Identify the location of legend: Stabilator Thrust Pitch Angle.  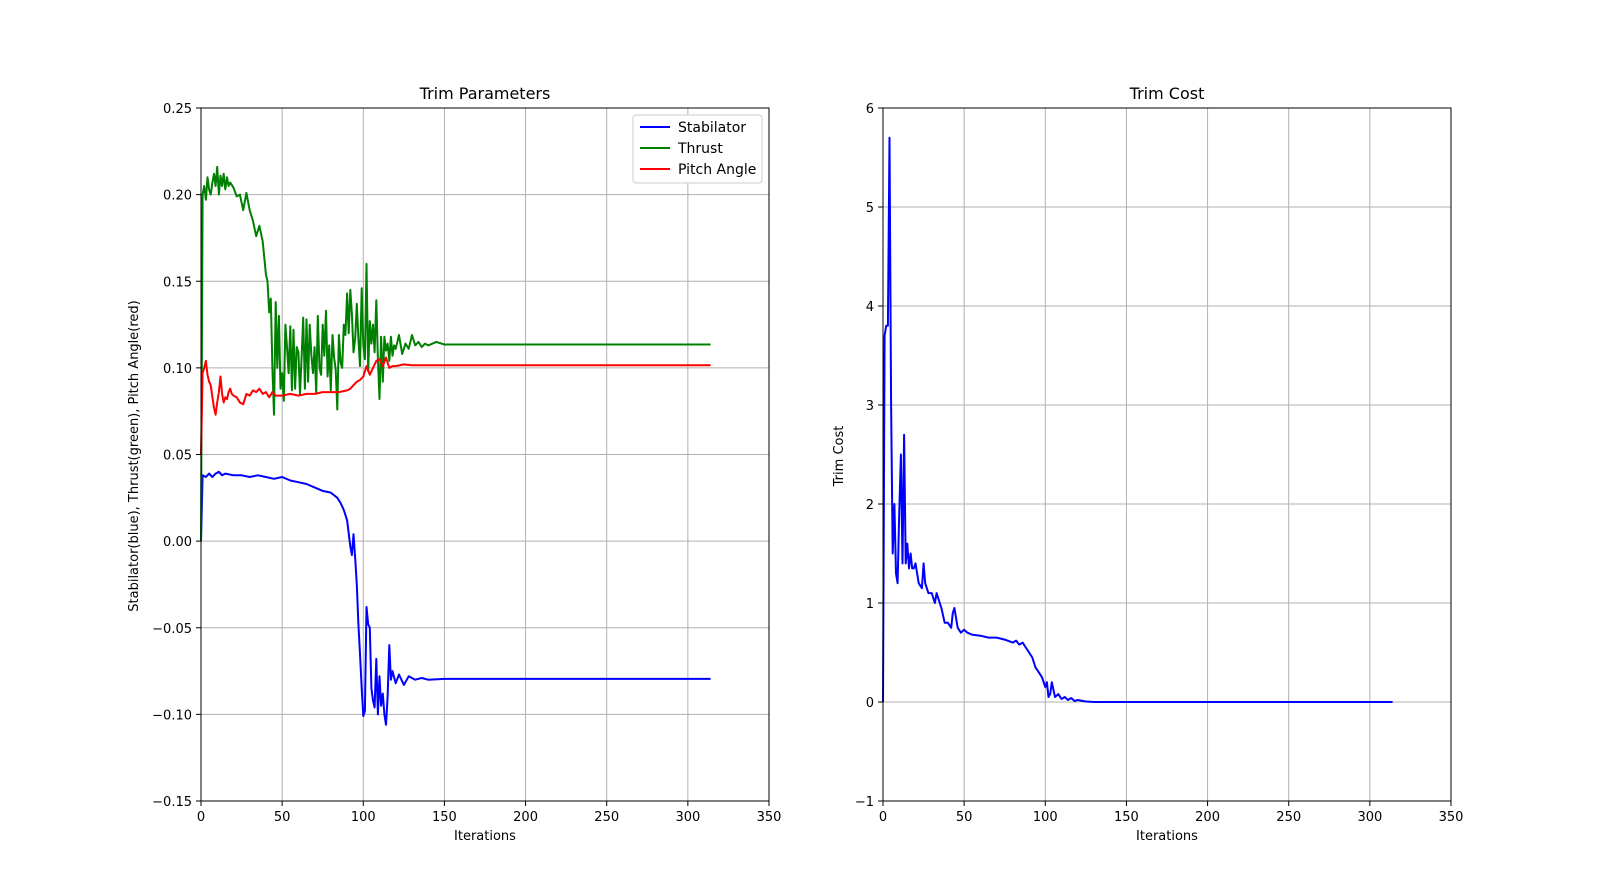
(697, 149).